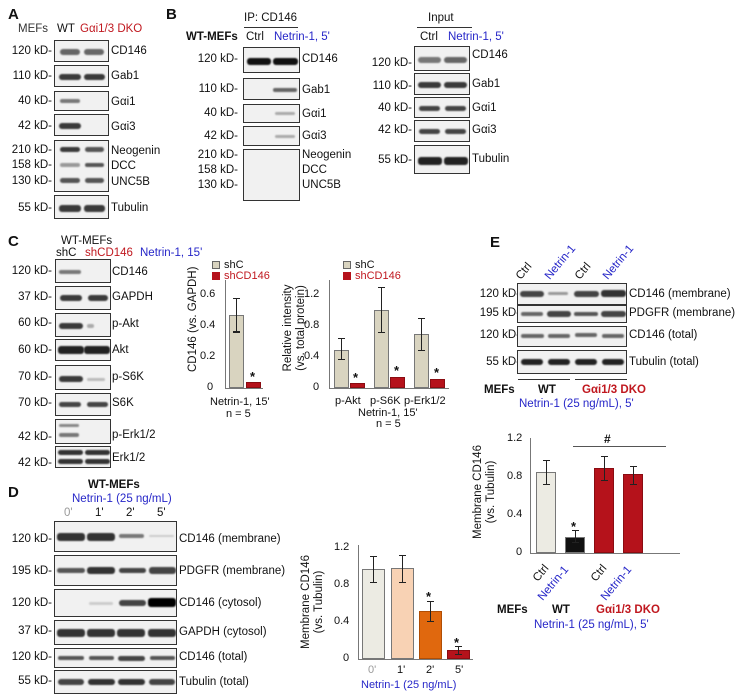 The height and width of the screenshot is (698, 748). I want to click on time-label: 1', so click(99, 513).